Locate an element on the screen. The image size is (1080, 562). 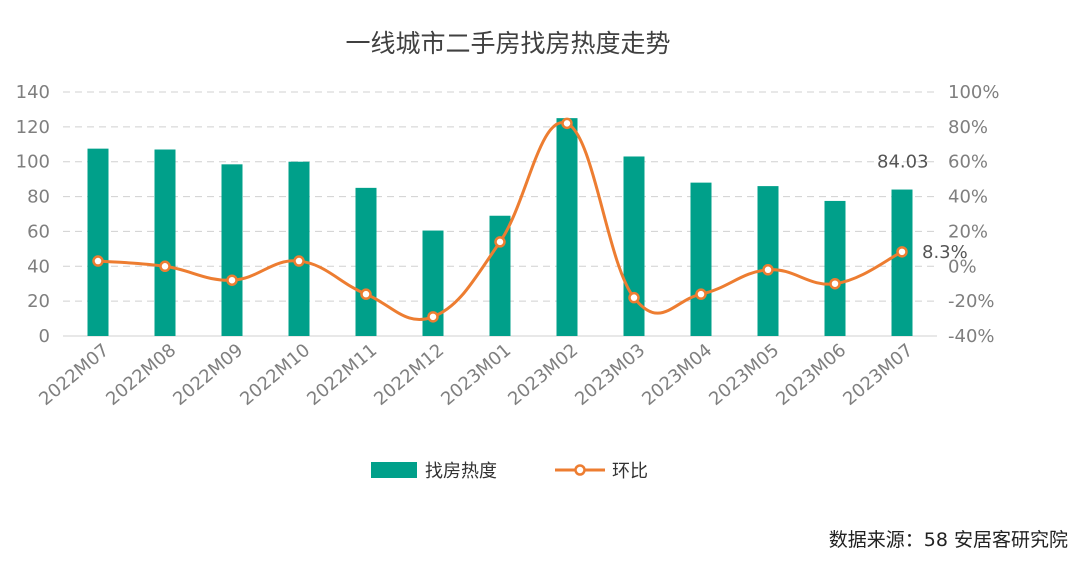
left-tick-label: 0 is located at coordinates (44, 336).